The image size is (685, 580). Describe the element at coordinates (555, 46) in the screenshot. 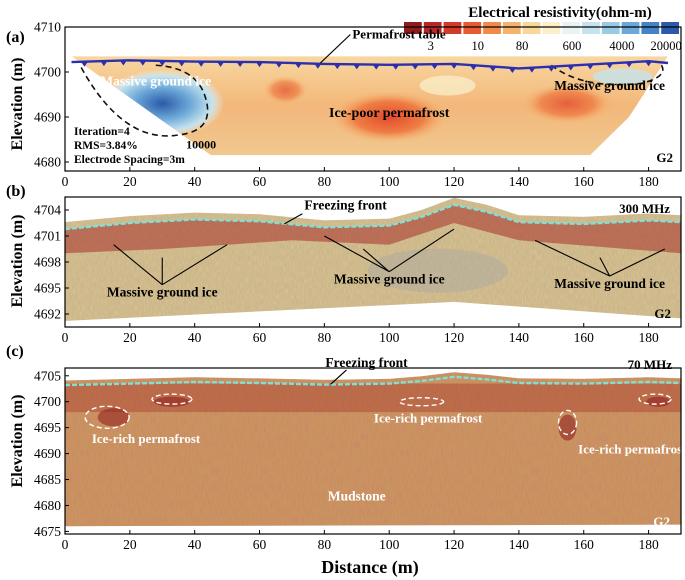

I see `colorbar-tick-labels: 3 10 80 600 4000 20000` at that location.